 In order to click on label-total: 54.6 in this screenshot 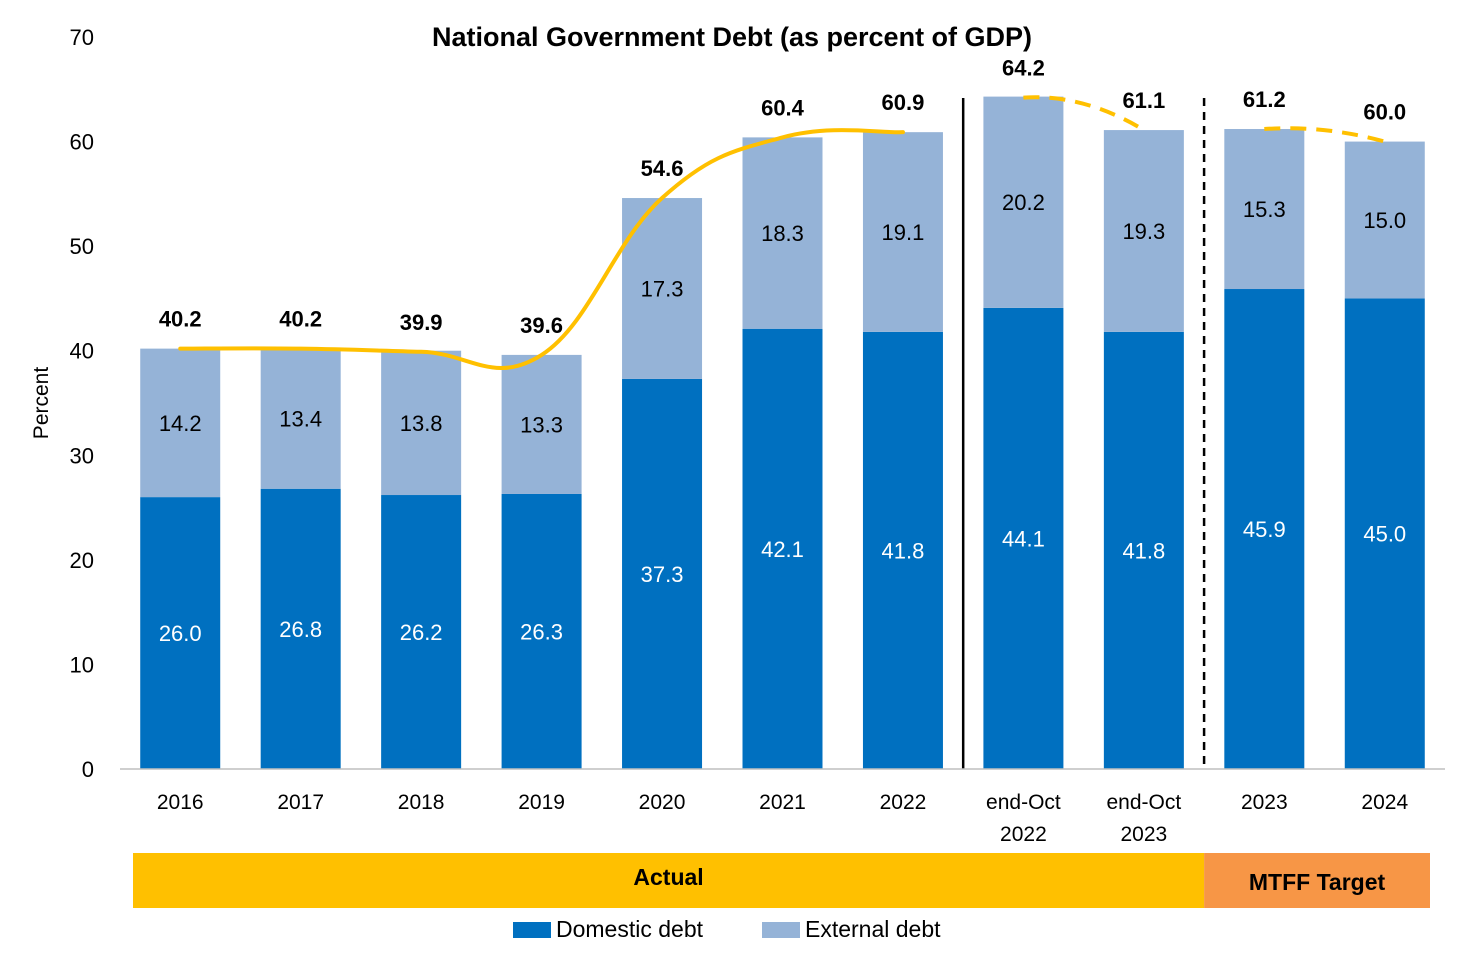, I will do `click(662, 168)`.